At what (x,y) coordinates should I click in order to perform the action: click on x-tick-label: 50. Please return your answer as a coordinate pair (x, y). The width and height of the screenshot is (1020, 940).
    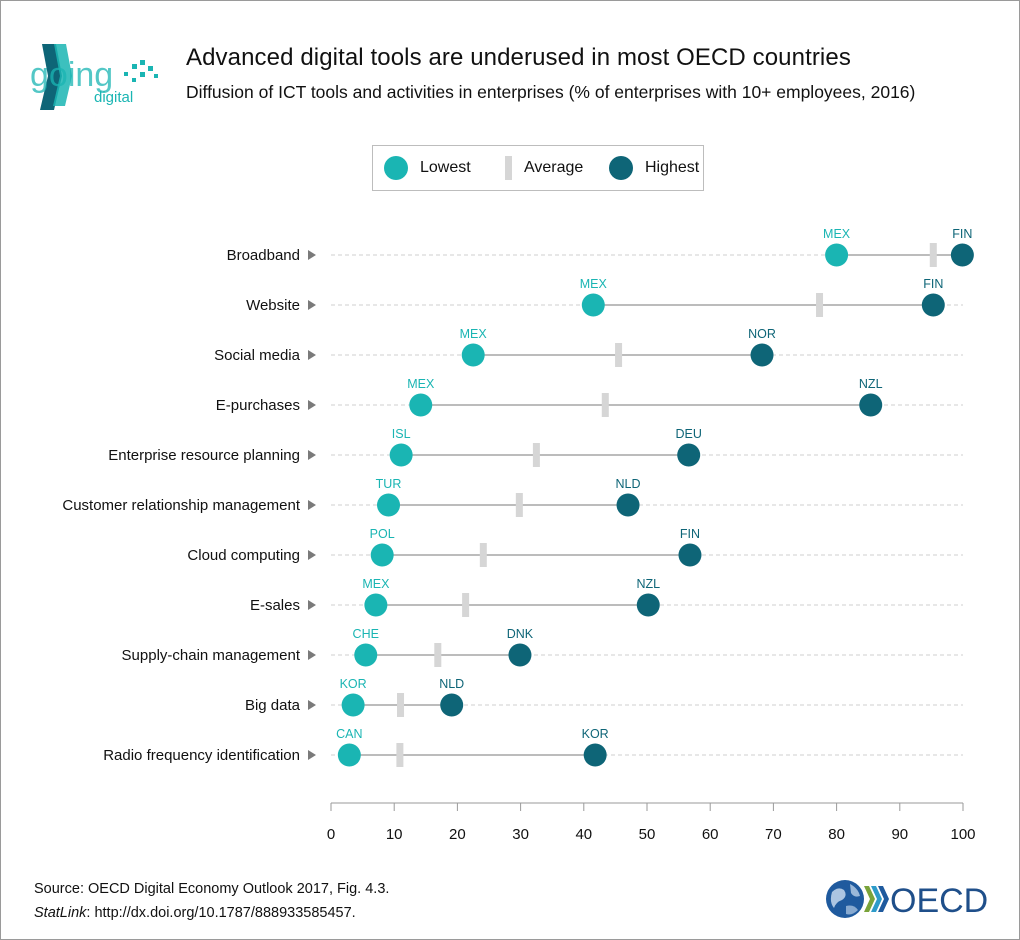
    Looking at the image, I should click on (647, 834).